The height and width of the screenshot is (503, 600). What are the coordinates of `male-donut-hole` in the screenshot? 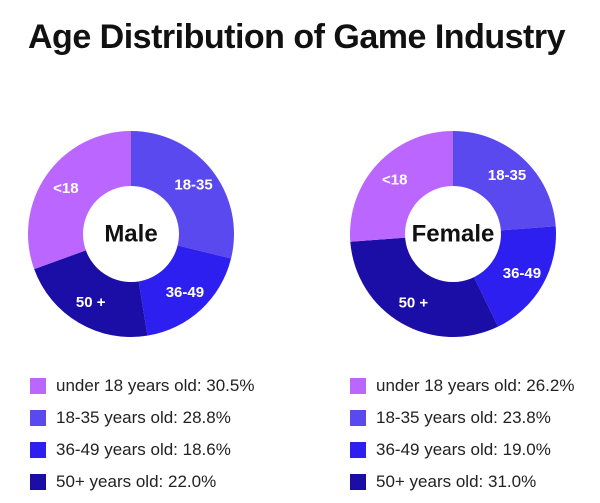 It's located at (131, 234).